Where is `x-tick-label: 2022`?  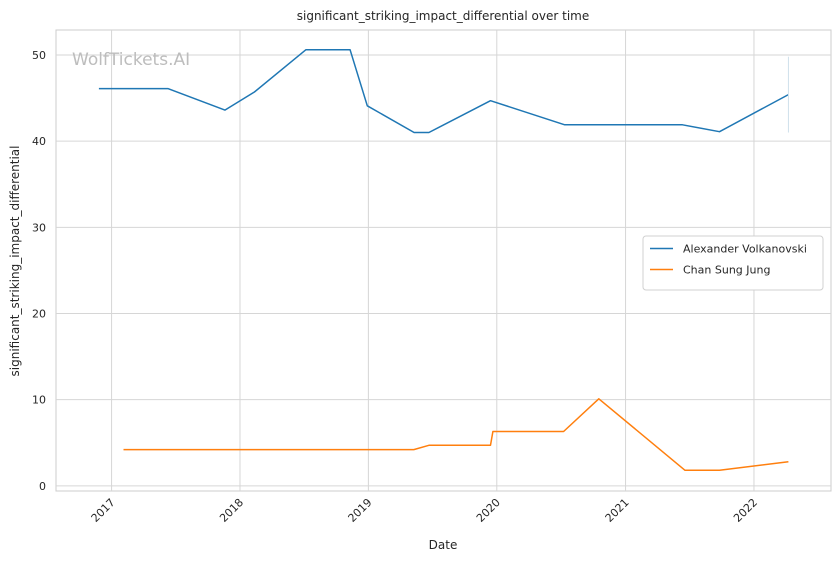
x-tick-label: 2022 is located at coordinates (745, 510).